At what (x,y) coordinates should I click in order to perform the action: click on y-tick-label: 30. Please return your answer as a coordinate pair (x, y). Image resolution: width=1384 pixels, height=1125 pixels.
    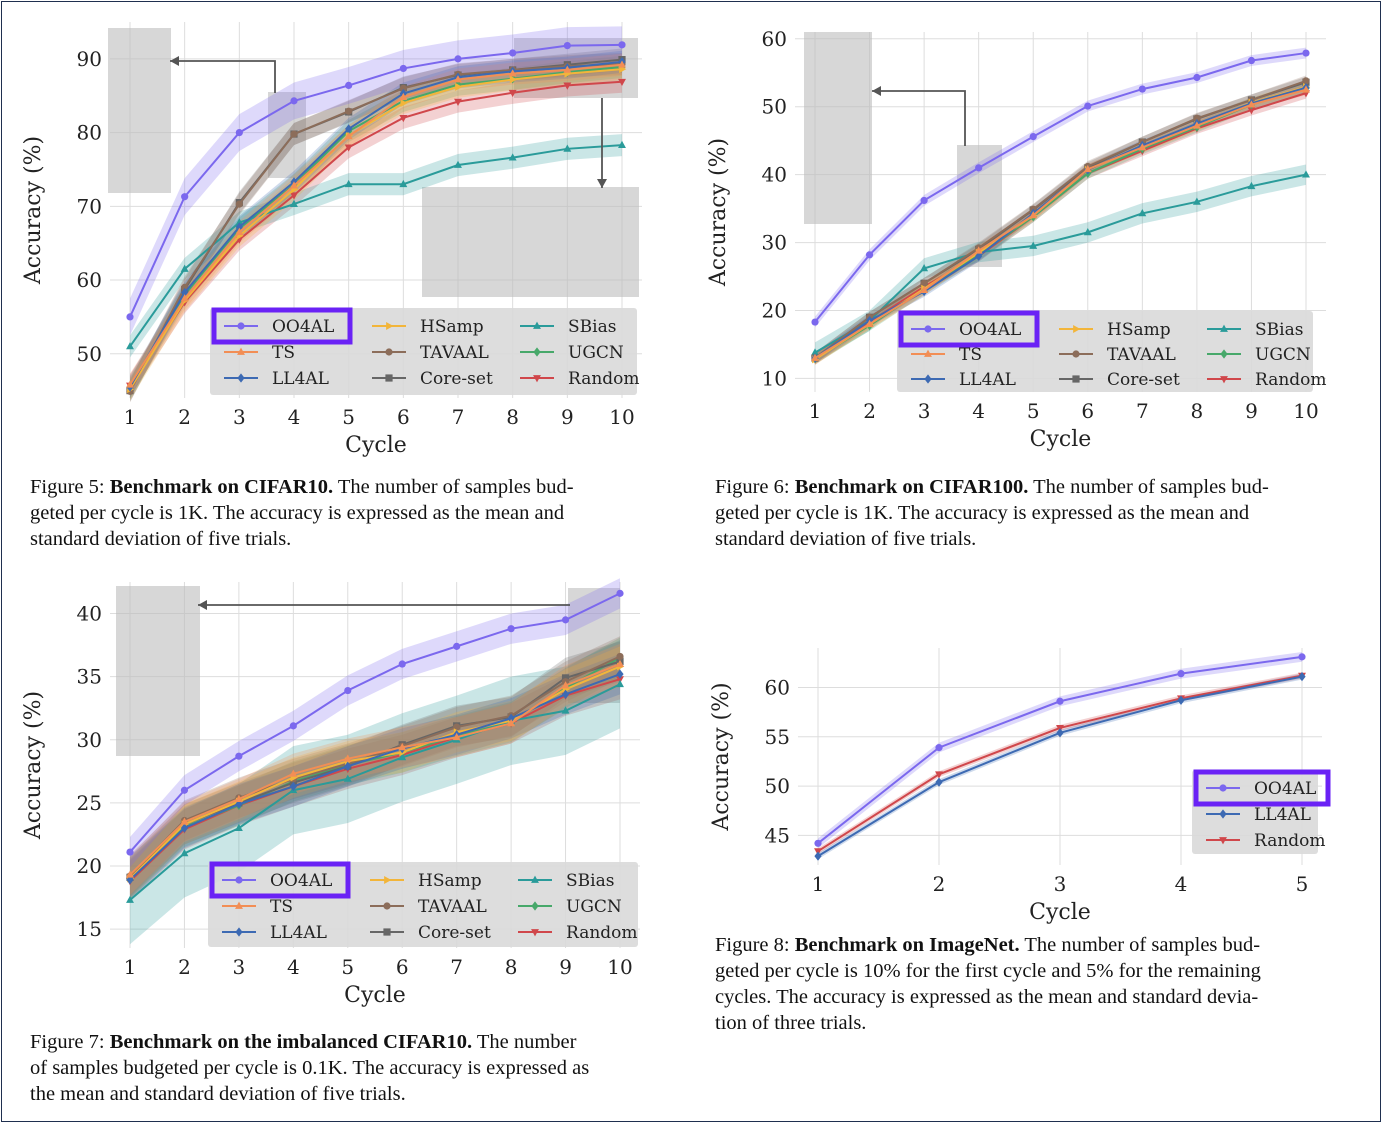
    Looking at the image, I should click on (89, 740).